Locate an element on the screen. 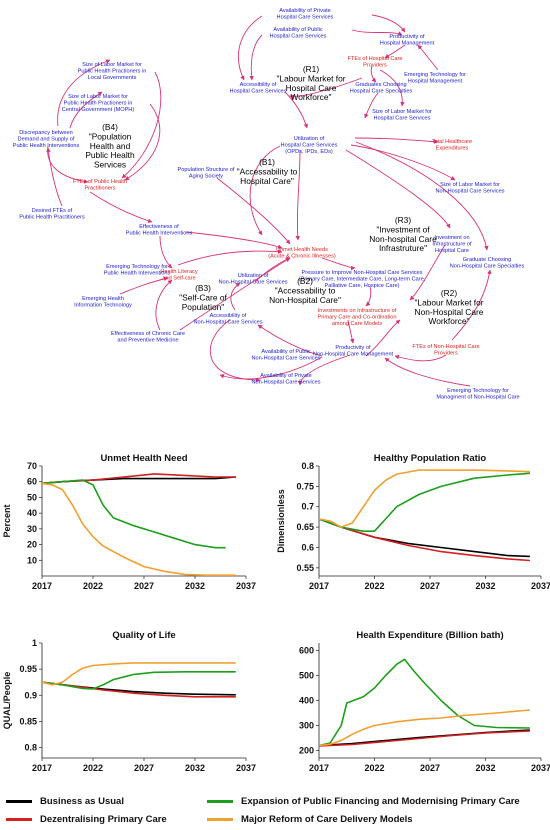 The image size is (550, 830). variable-line: Unmet Health Needs is located at coordinates (302, 250).